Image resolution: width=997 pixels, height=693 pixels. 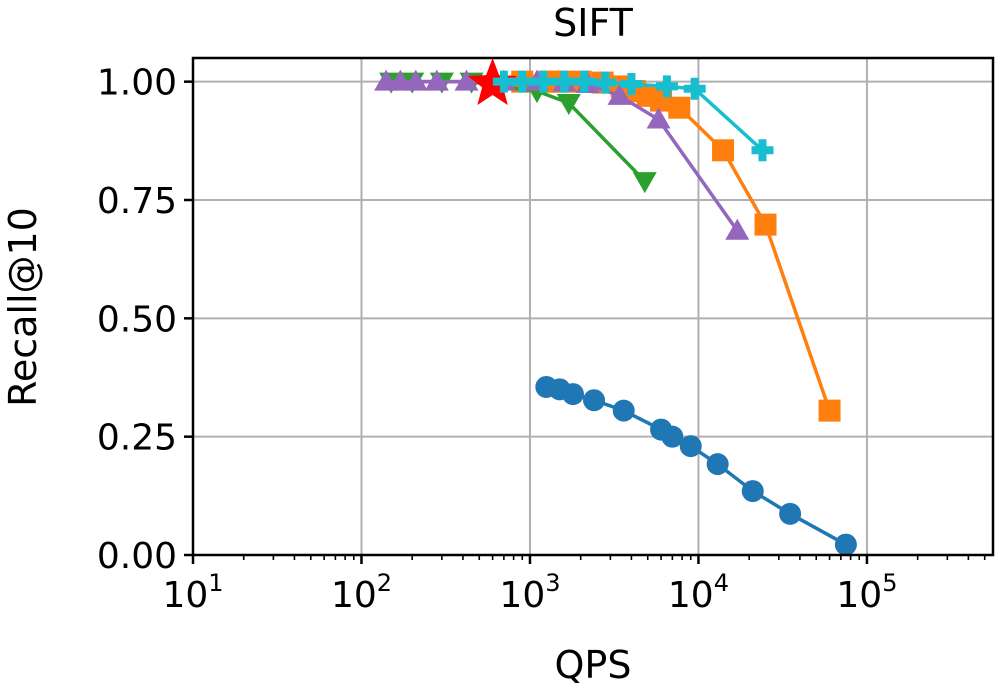 I want to click on x-tick-label: 10², so click(x=361, y=592).